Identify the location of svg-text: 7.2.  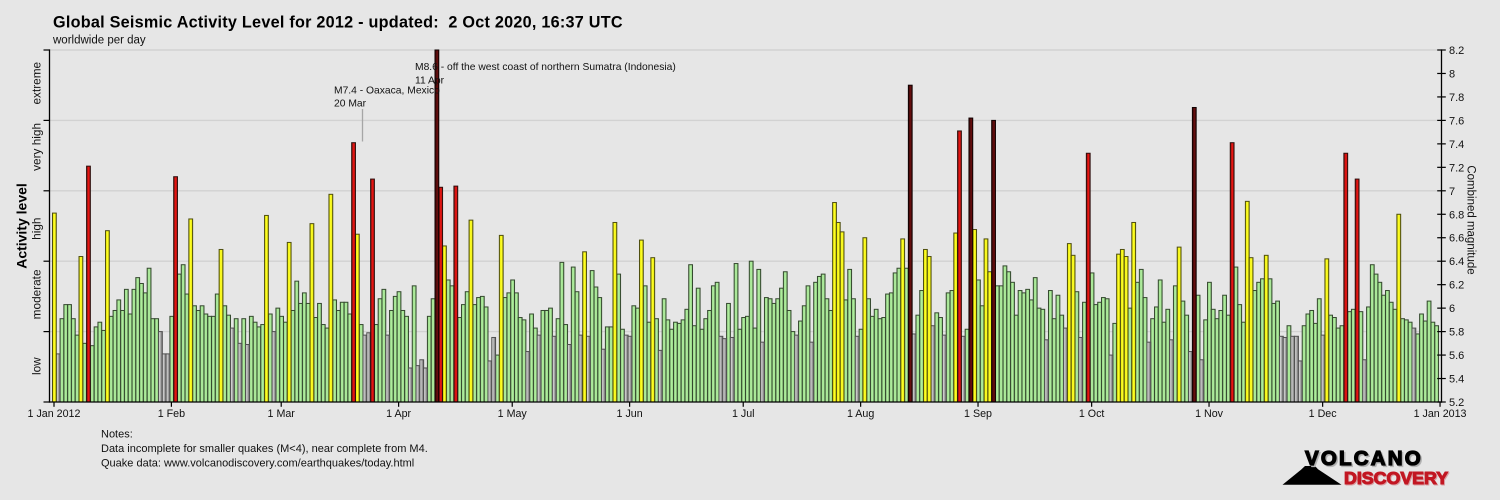
(1456, 168).